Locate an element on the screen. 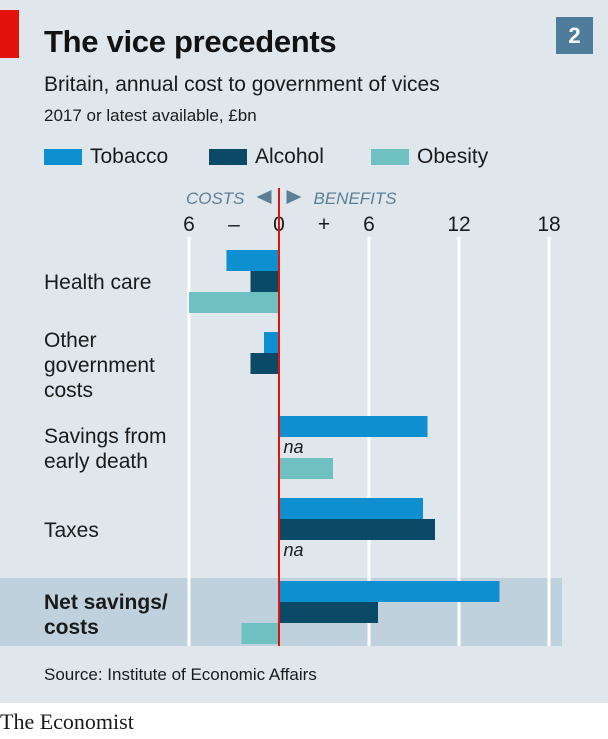 This screenshot has height=739, width=608. legend-label-tobacco: Tobacco is located at coordinates (129, 156).